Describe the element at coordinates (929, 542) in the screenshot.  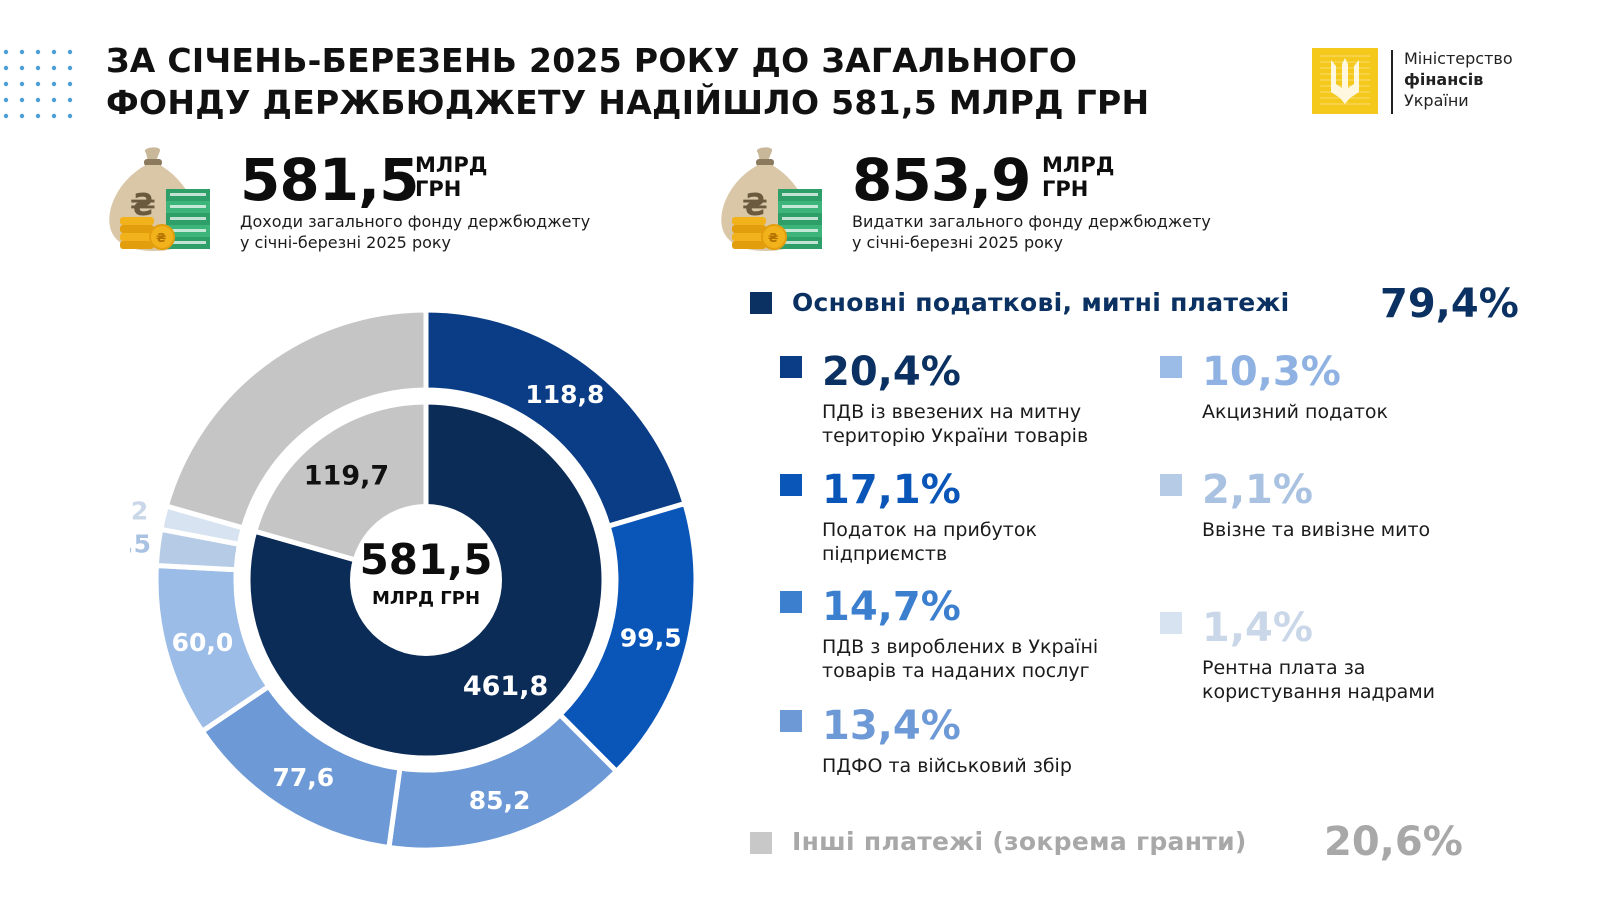
I see `legend-item-desc: Податок на прибуток підприємств` at that location.